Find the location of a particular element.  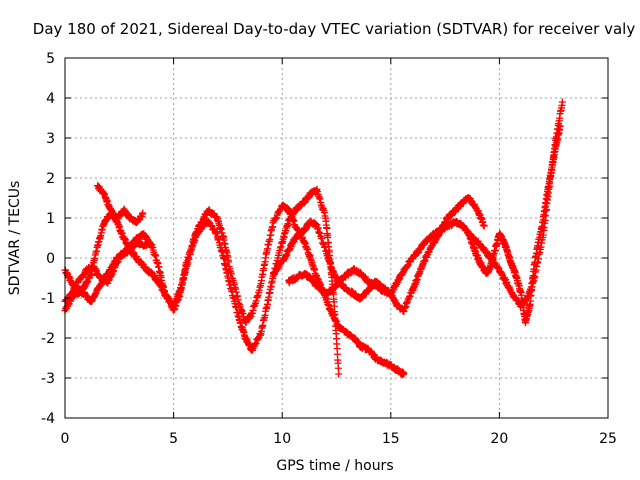

y-tick-label: -4 is located at coordinates (48, 419).